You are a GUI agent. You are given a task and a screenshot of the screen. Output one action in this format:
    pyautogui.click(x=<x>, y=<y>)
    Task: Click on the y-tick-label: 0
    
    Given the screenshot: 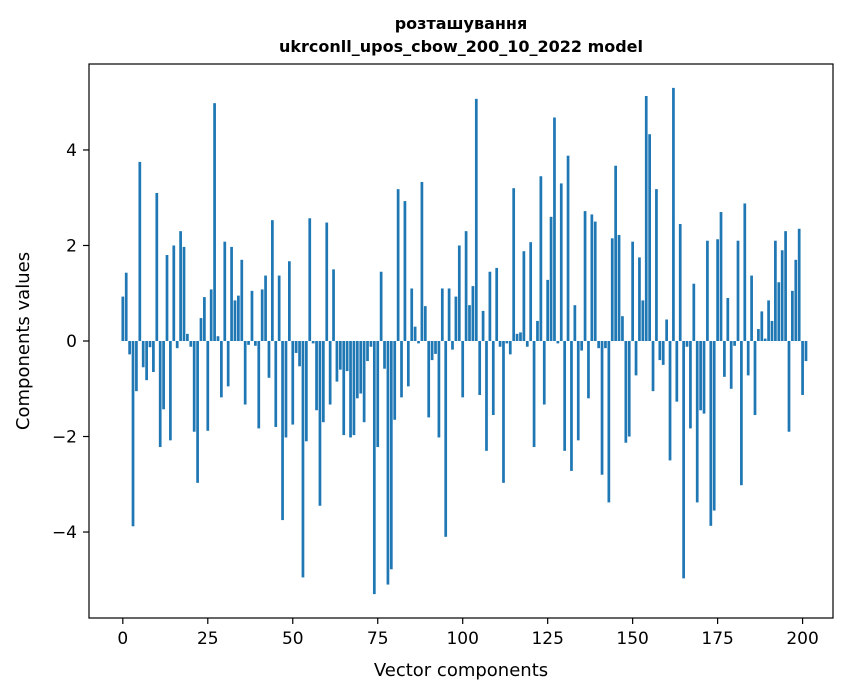 What is the action you would take?
    pyautogui.click(x=71, y=342)
    